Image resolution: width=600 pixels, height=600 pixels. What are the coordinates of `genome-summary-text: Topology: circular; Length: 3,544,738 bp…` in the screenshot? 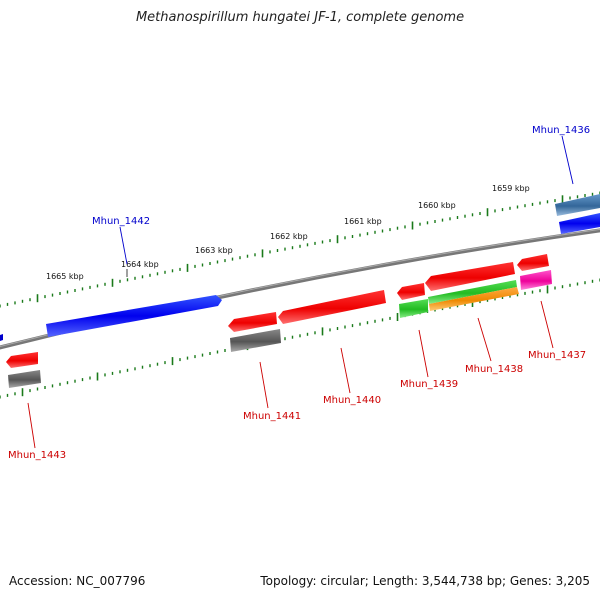 It's located at (425, 581).